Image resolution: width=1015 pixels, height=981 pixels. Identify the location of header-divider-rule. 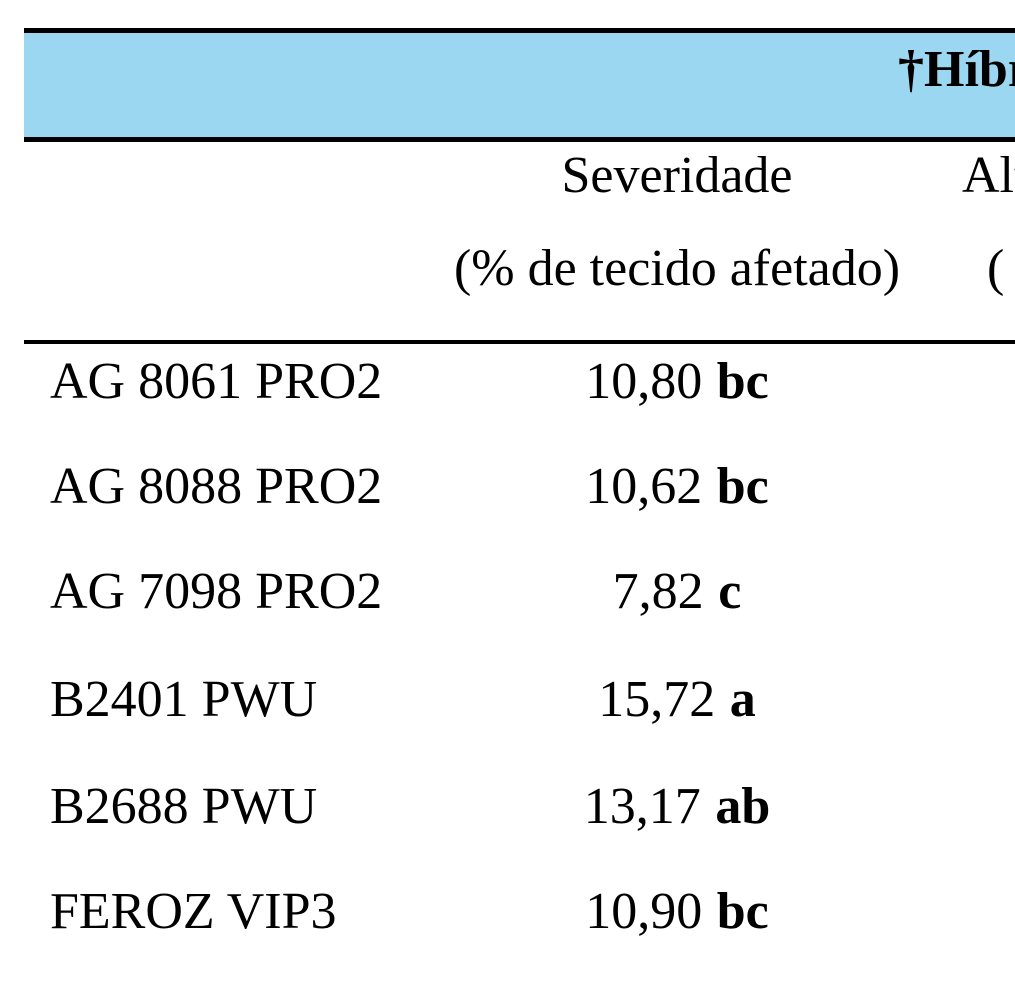
(519, 342).